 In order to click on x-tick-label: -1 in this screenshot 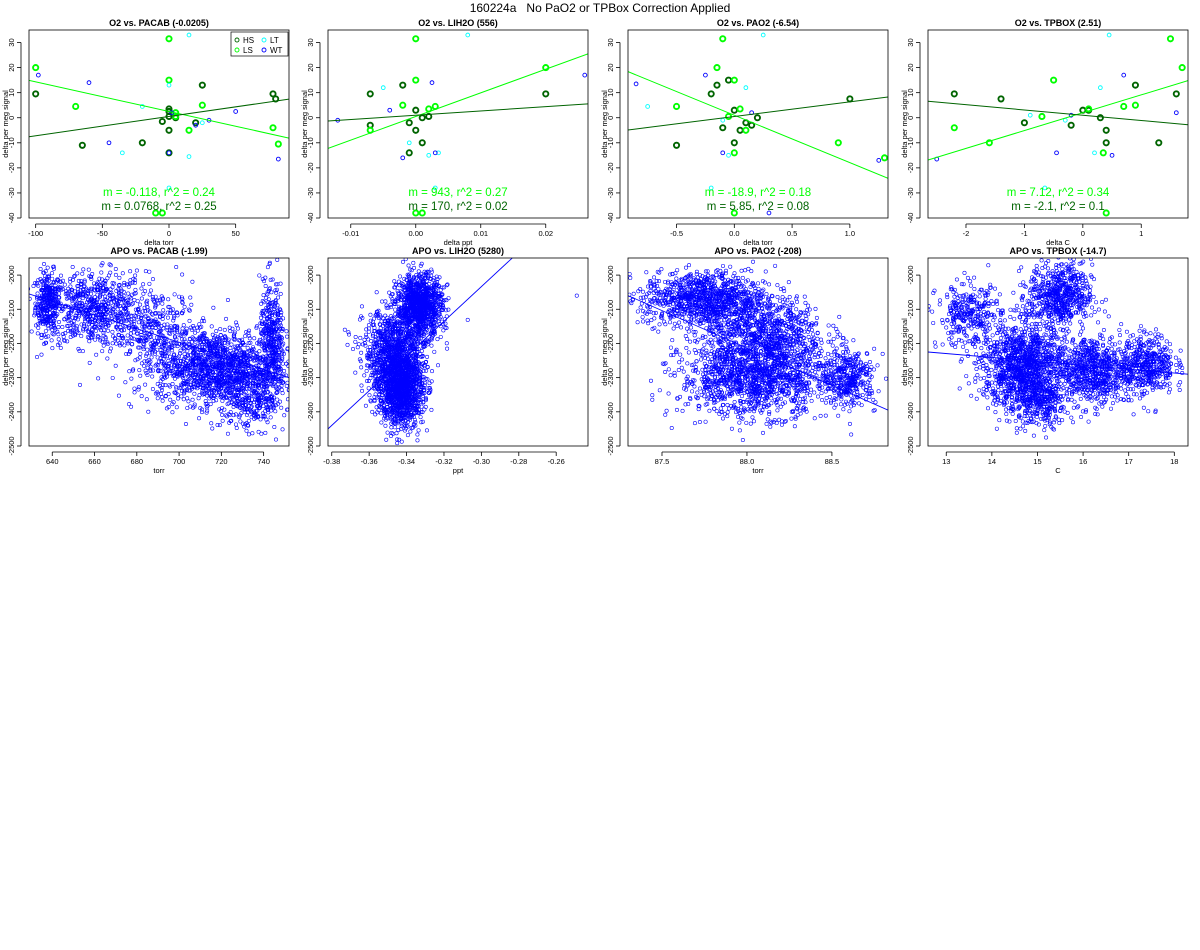, I will do `click(1024, 233)`.